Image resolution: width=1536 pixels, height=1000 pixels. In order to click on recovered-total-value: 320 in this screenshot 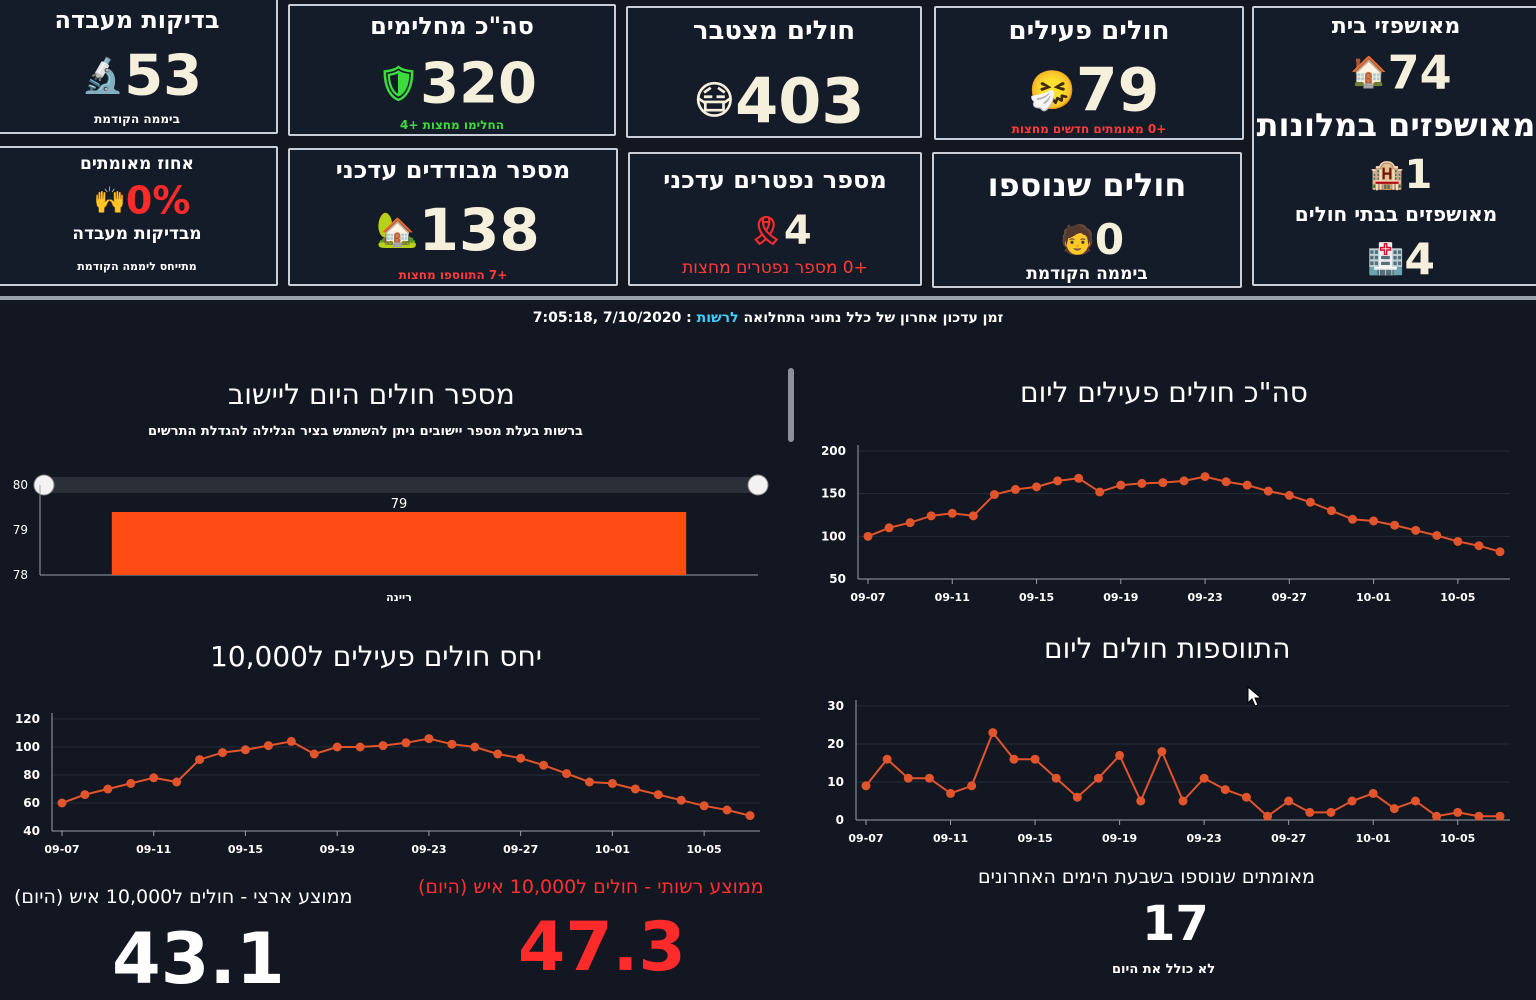, I will do `click(479, 84)`.